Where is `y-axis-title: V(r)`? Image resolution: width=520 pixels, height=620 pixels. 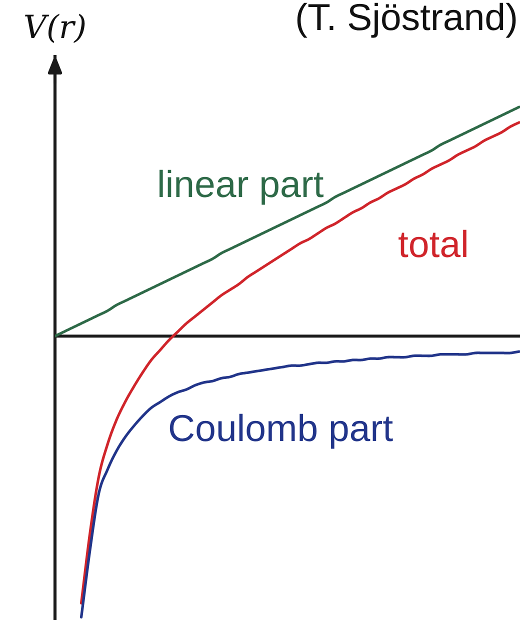
y-axis-title: V(r) is located at coordinates (54, 28).